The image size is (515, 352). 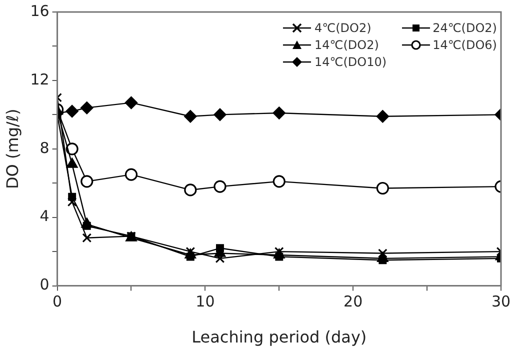 What do you see at coordinates (12, 149) in the screenshot?
I see `y-axis-title: DO (mg/ℓ)` at bounding box center [12, 149].